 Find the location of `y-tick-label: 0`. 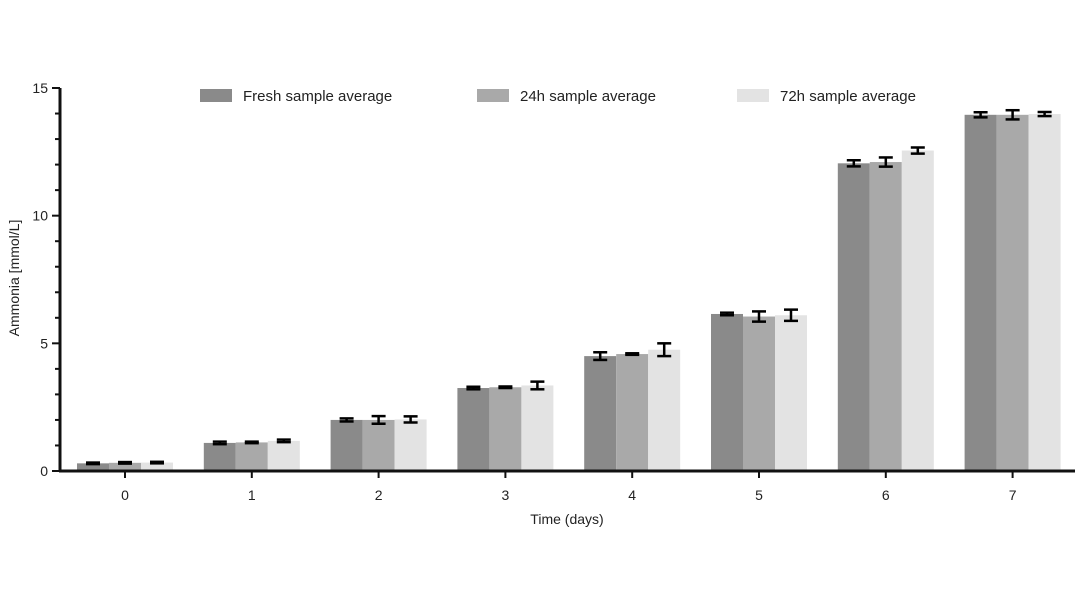

y-tick-label: 0 is located at coordinates (44, 471).